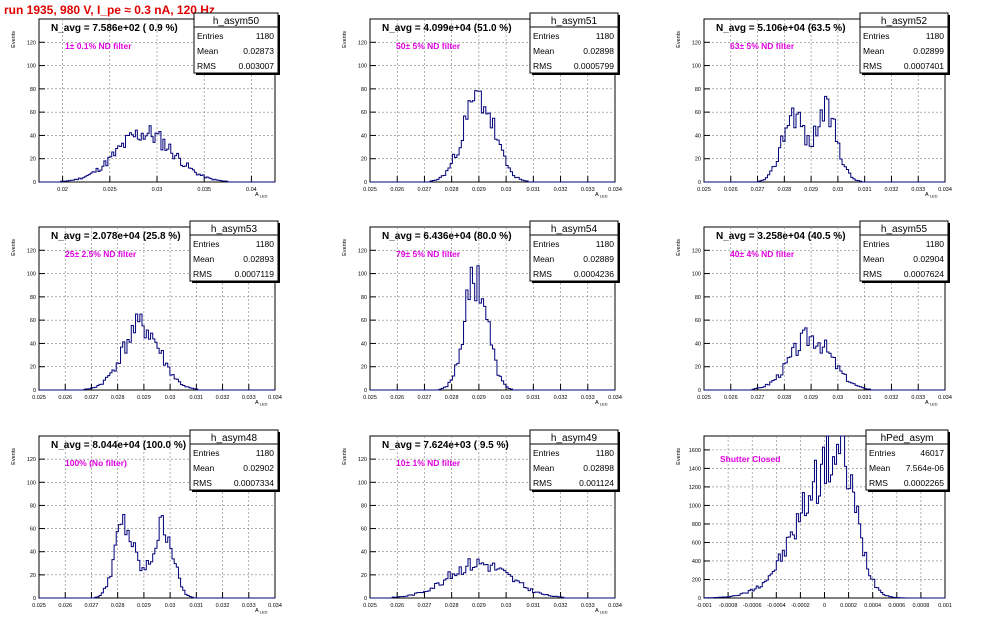 The height and width of the screenshot is (622, 996). I want to click on histogram-title: N_avg = 7.624e+03 ( 9.5 %), so click(445, 445).